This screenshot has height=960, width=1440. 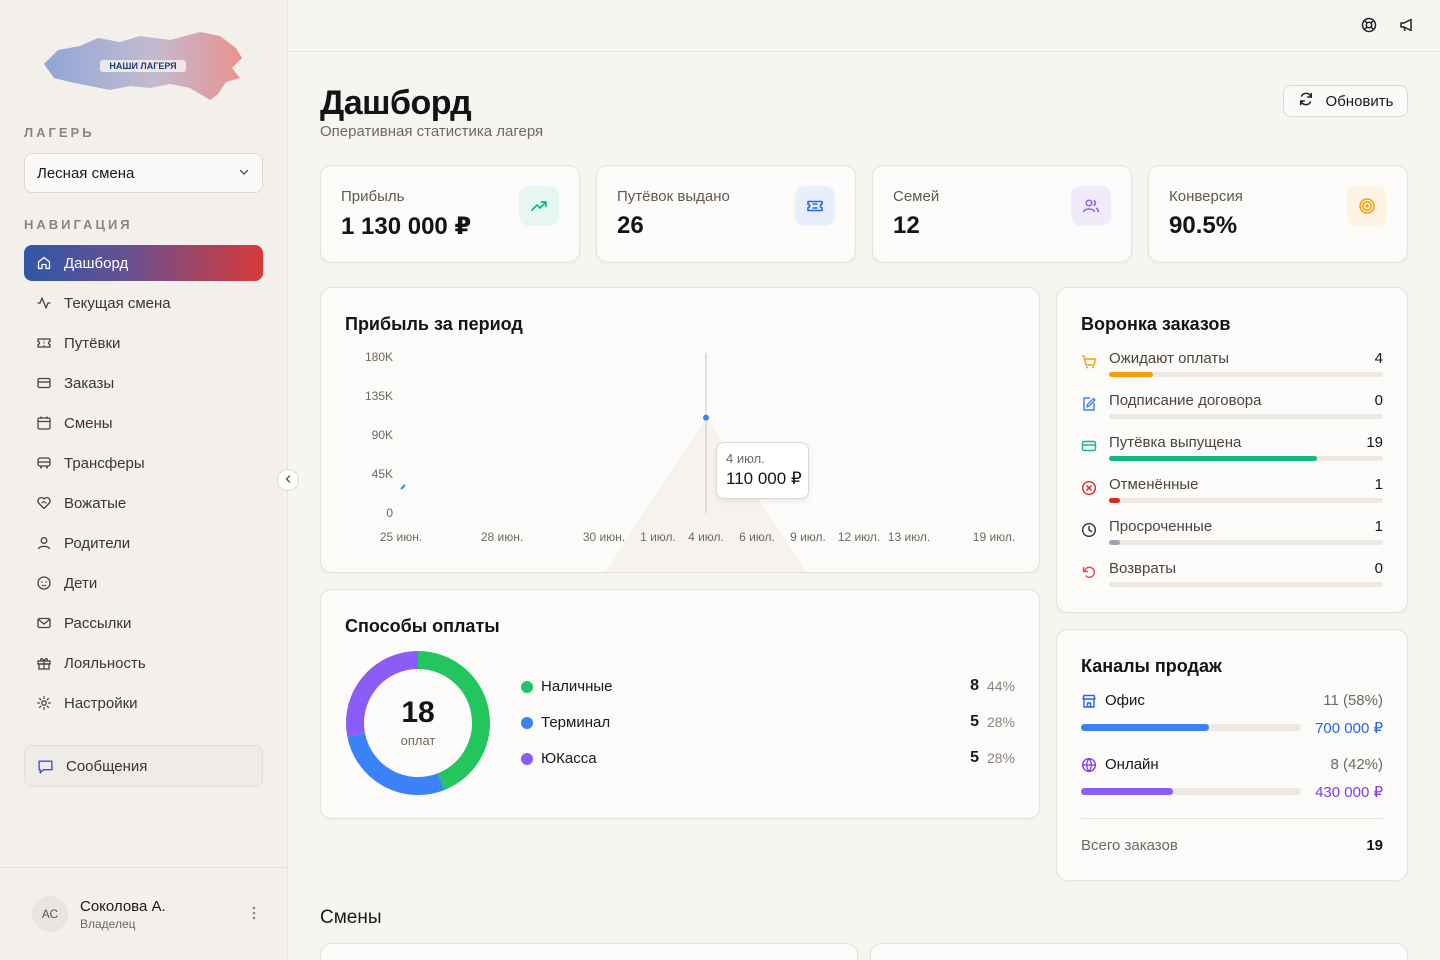 What do you see at coordinates (1000, 722) in the screenshot?
I see `legend-percent: 28%` at bounding box center [1000, 722].